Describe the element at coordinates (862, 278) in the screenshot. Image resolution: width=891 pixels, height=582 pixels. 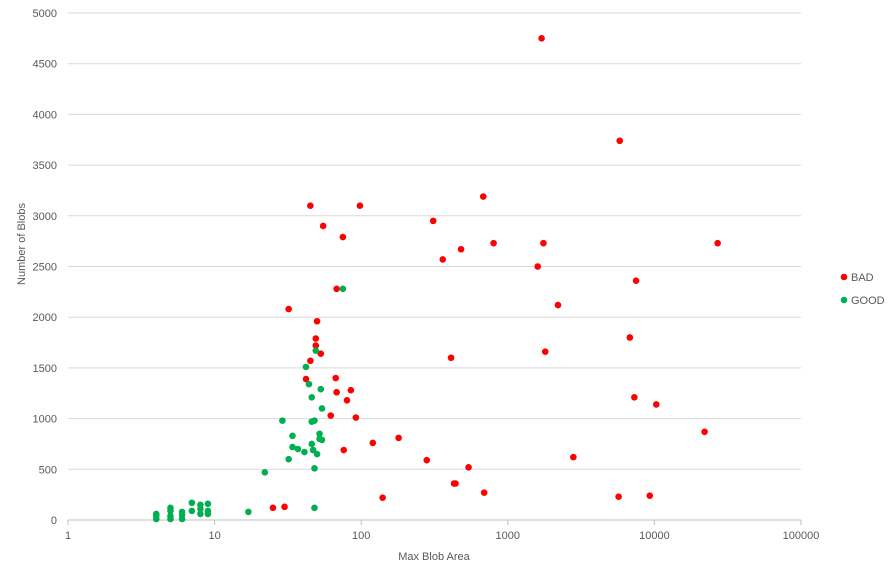
I see `legend-label-bad: BAD` at that location.